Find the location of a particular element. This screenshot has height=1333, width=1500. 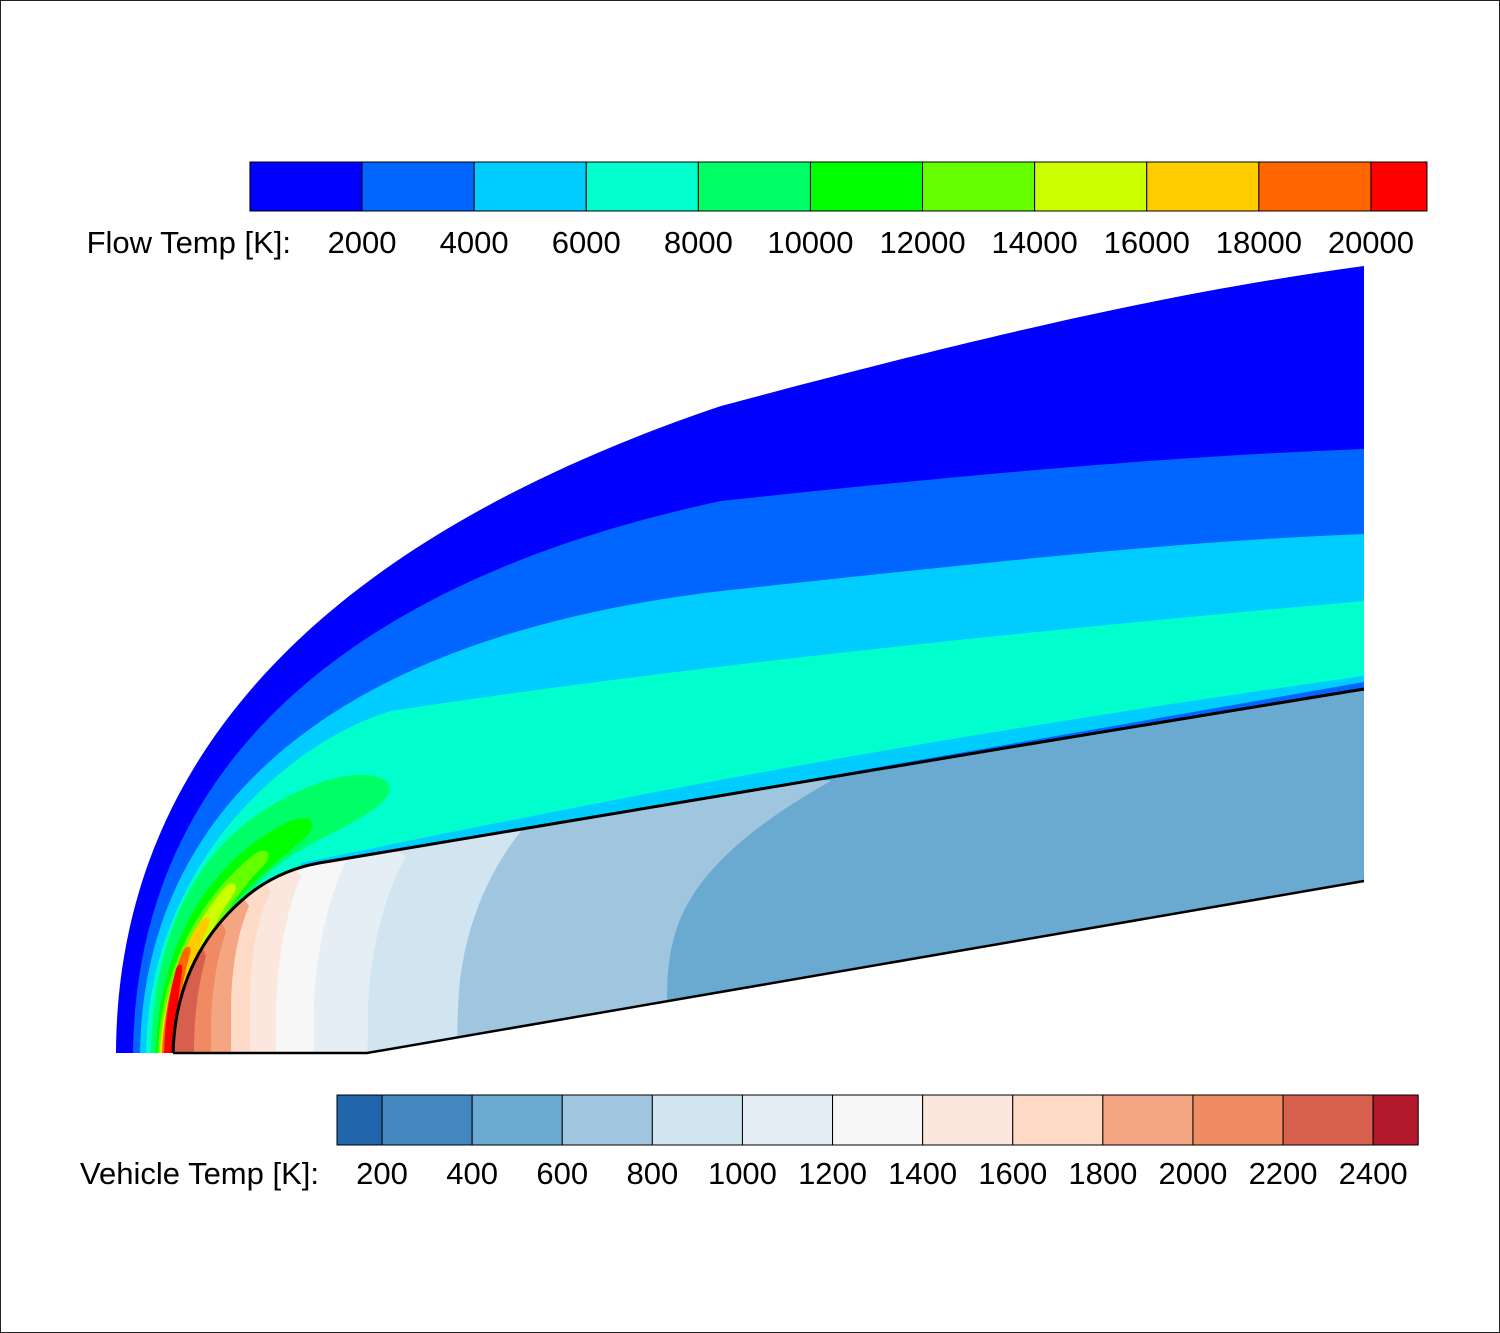

vehicle-temp-colorbar is located at coordinates (877, 1120).